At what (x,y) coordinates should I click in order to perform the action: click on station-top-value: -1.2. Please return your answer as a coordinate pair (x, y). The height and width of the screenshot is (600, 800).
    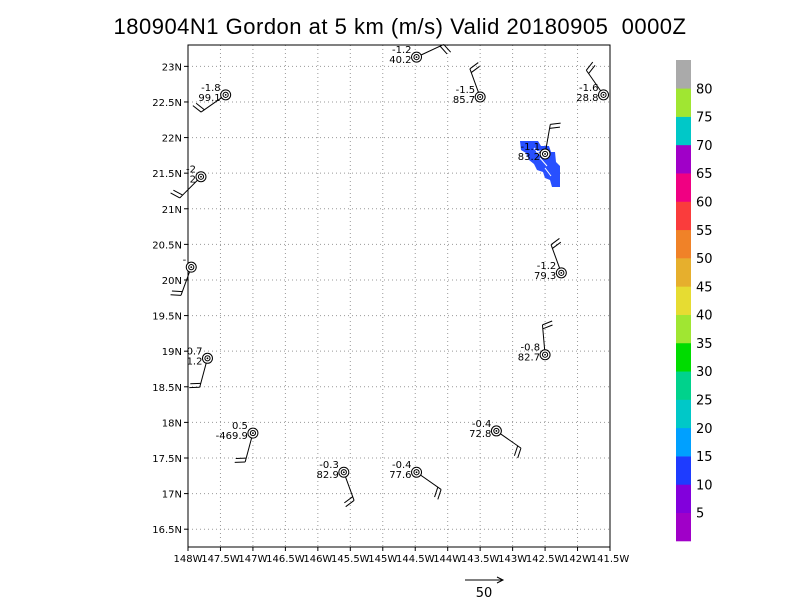
    Looking at the image, I should click on (402, 50).